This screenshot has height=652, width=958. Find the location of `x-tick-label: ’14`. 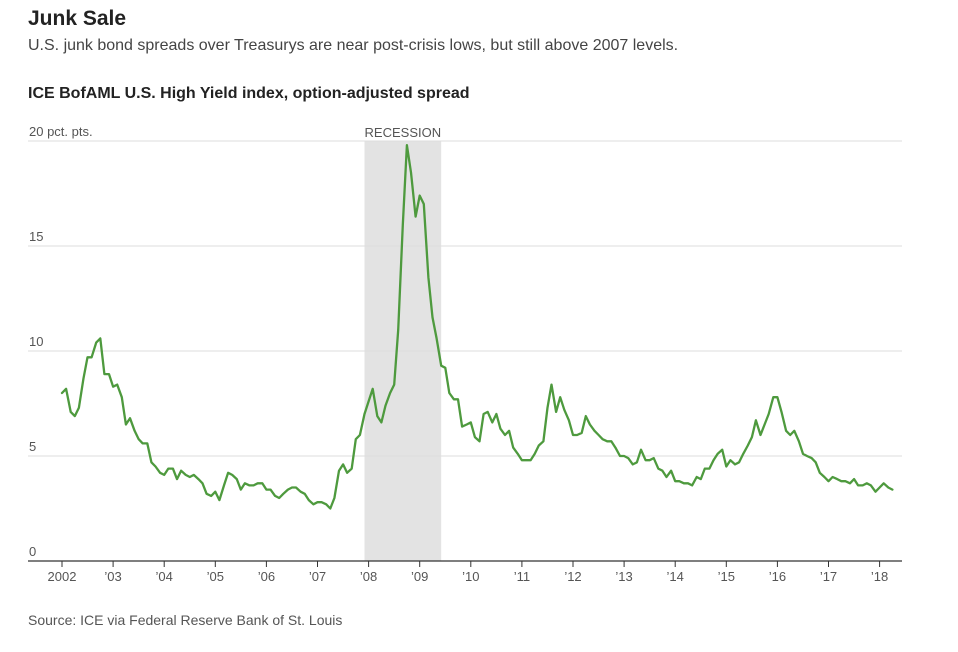

x-tick-label: ’14 is located at coordinates (675, 576).